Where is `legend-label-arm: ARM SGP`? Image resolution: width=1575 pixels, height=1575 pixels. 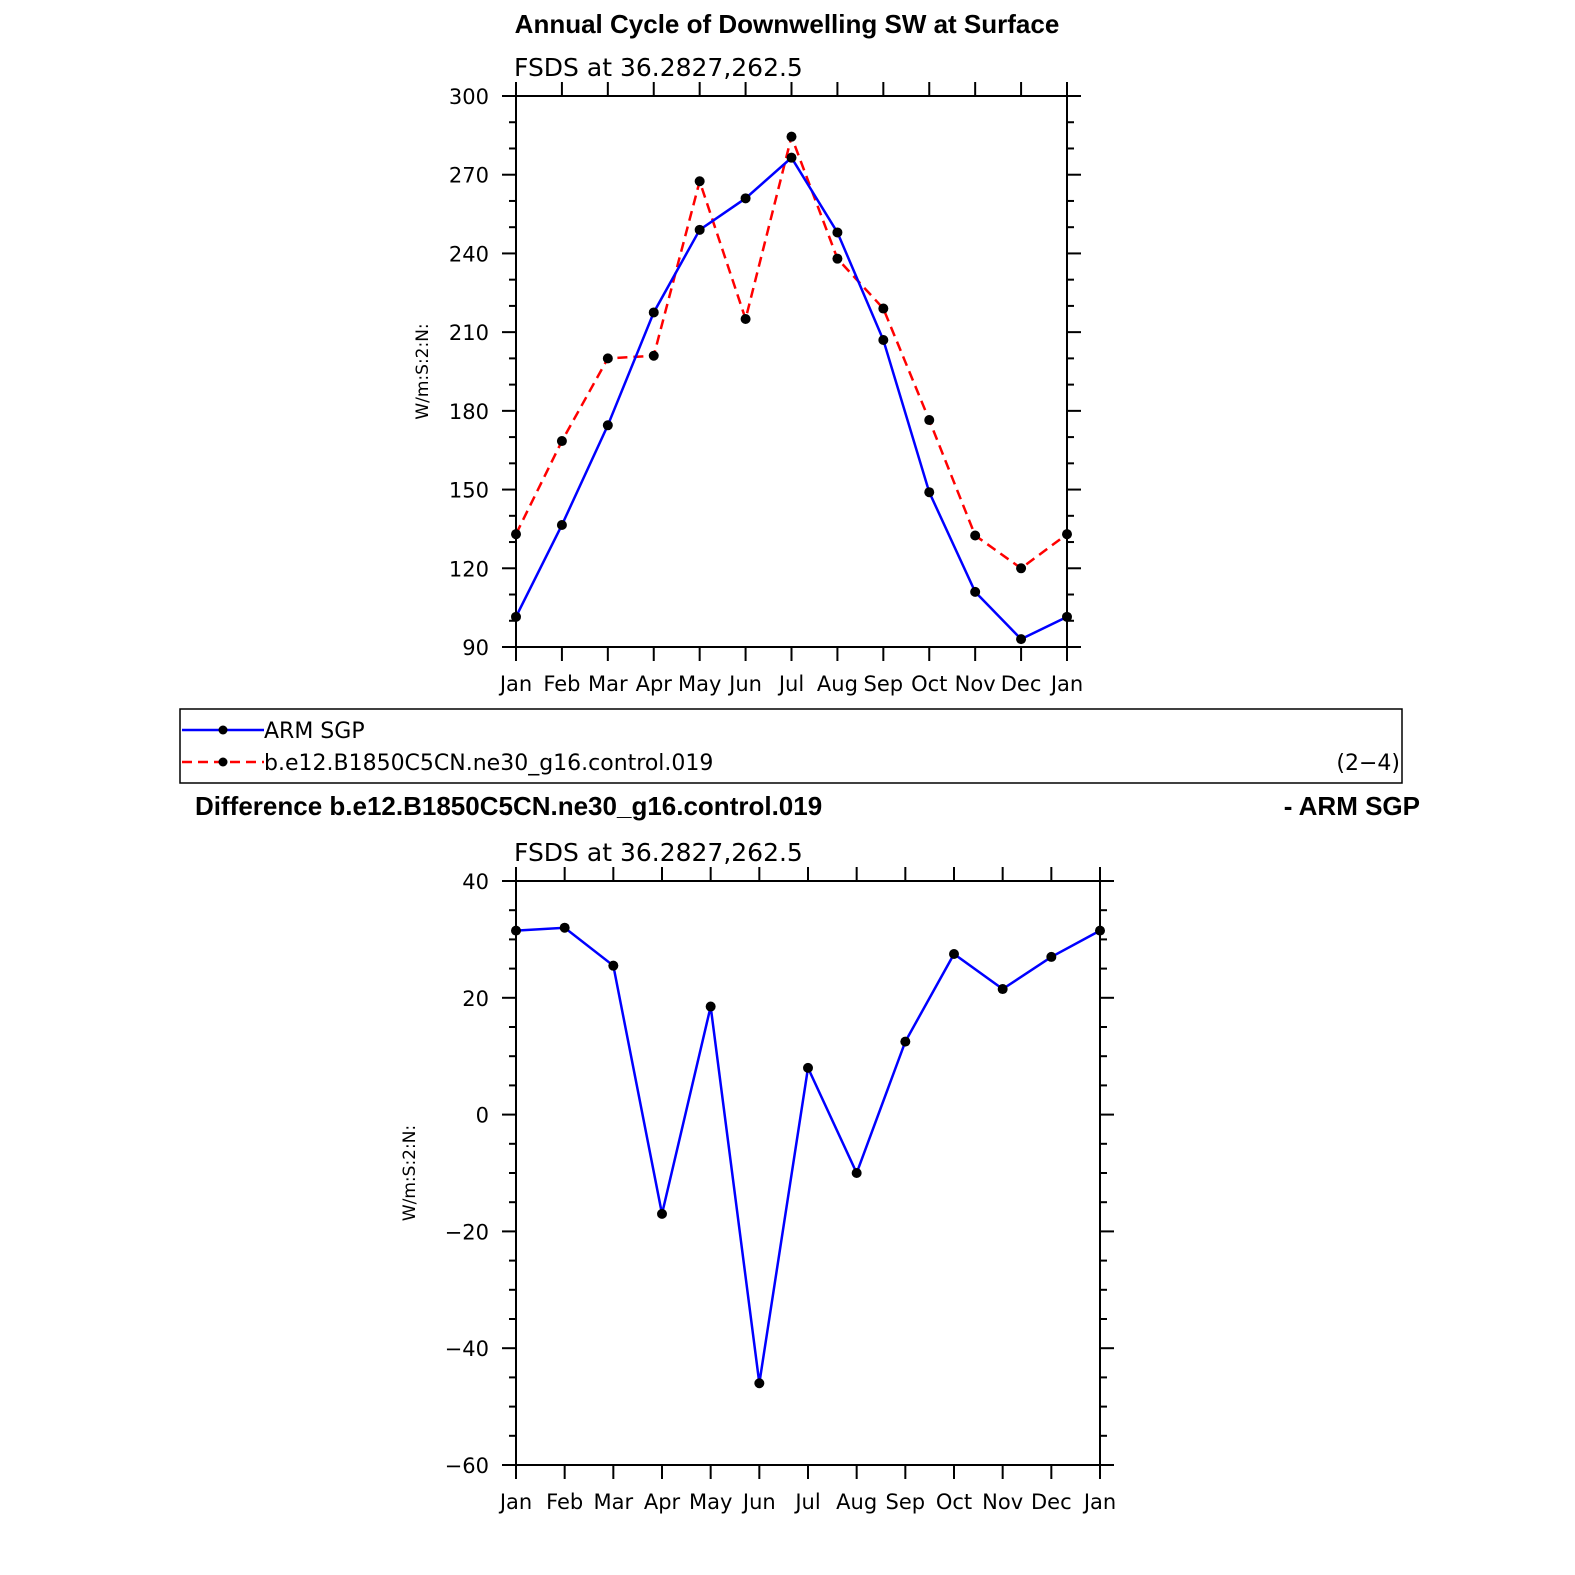 legend-label-arm: ARM SGP is located at coordinates (314, 731).